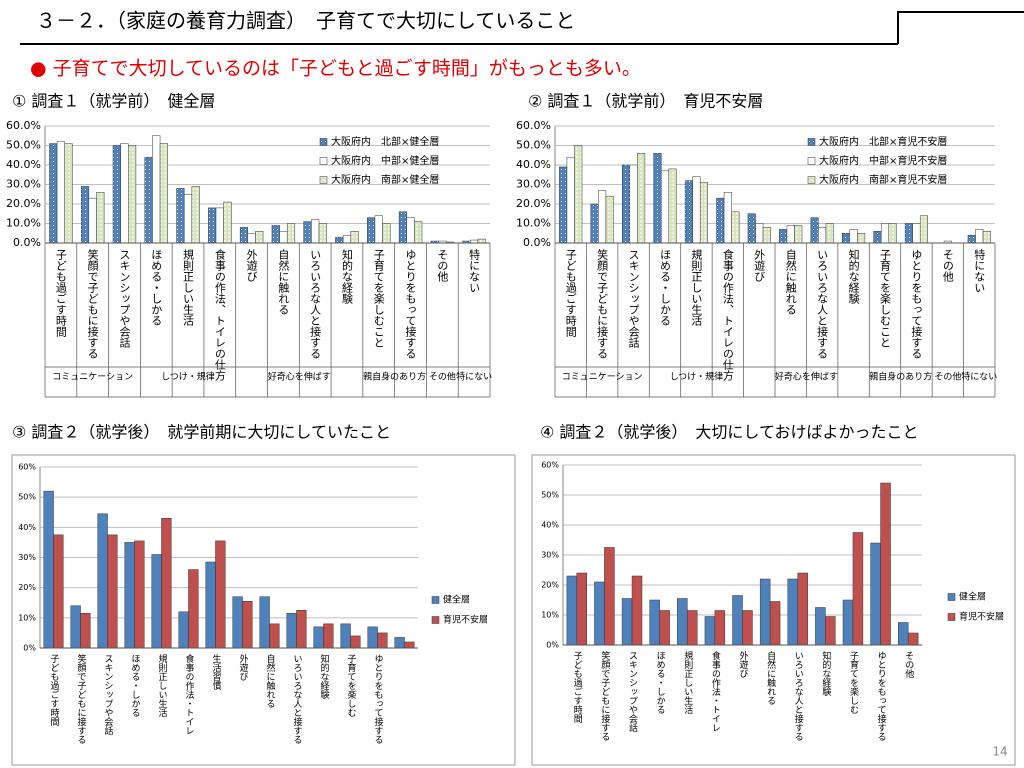 The height and width of the screenshot is (768, 1024). I want to click on group-label: 親自身のあり方, so click(900, 377).